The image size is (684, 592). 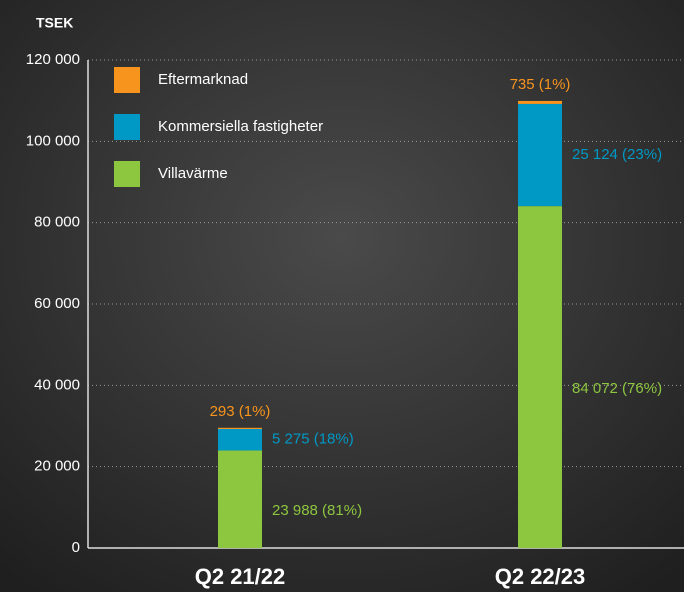 I want to click on value-label: 735 (1%), so click(x=540, y=84).